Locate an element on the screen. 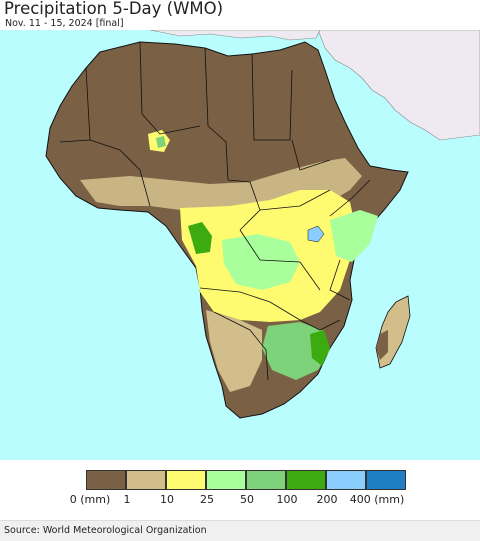 Image resolution: width=480 pixels, height=541 pixels. map-date-range: Nov. 11 - 15, 2024 [final] is located at coordinates (64, 23).